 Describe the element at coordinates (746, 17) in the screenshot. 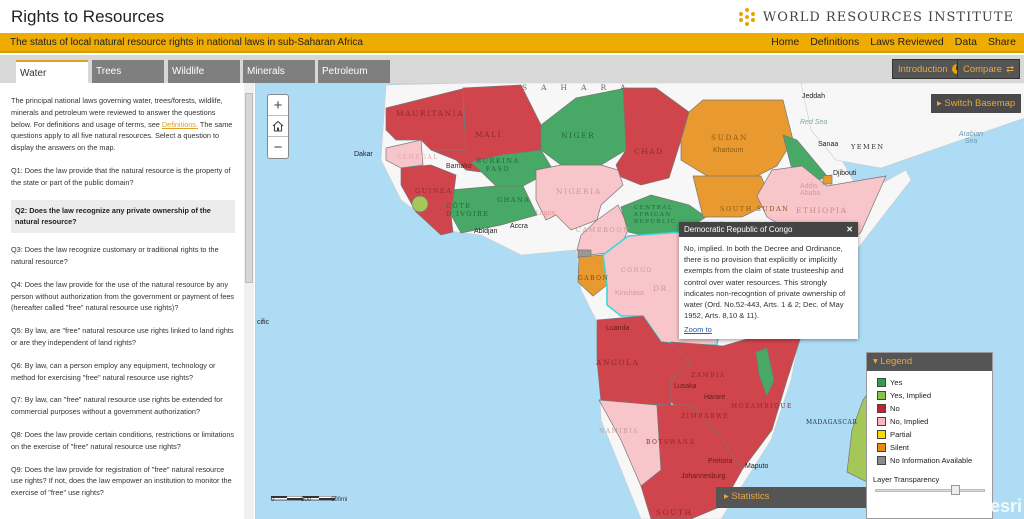

I see `wri-logo-icon` at that location.